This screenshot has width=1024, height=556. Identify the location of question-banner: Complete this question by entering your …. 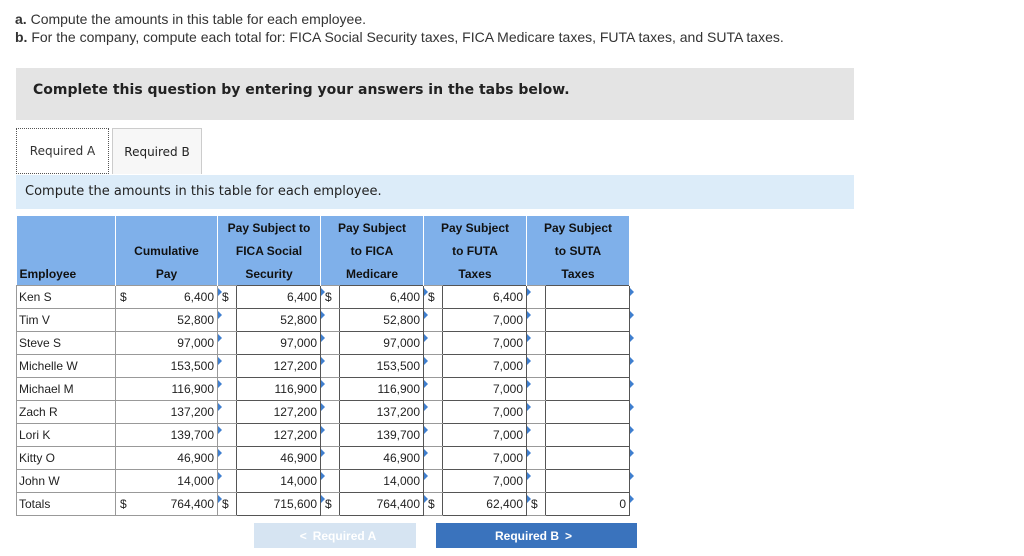
(435, 94).